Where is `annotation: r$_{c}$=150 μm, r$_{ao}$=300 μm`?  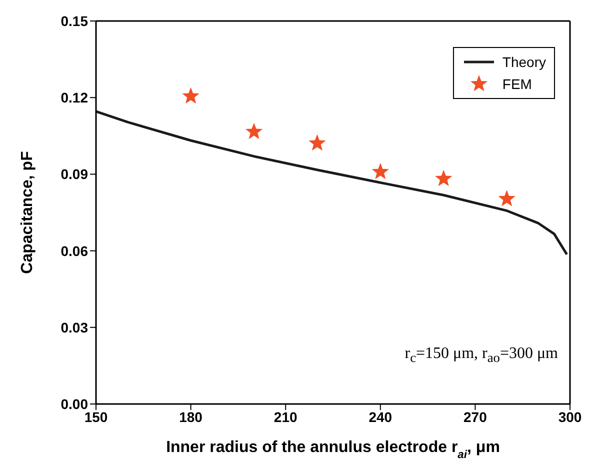
annotation: r$_{c}$=150 μm, r$_{ao}$=300 μm is located at coordinates (481, 355).